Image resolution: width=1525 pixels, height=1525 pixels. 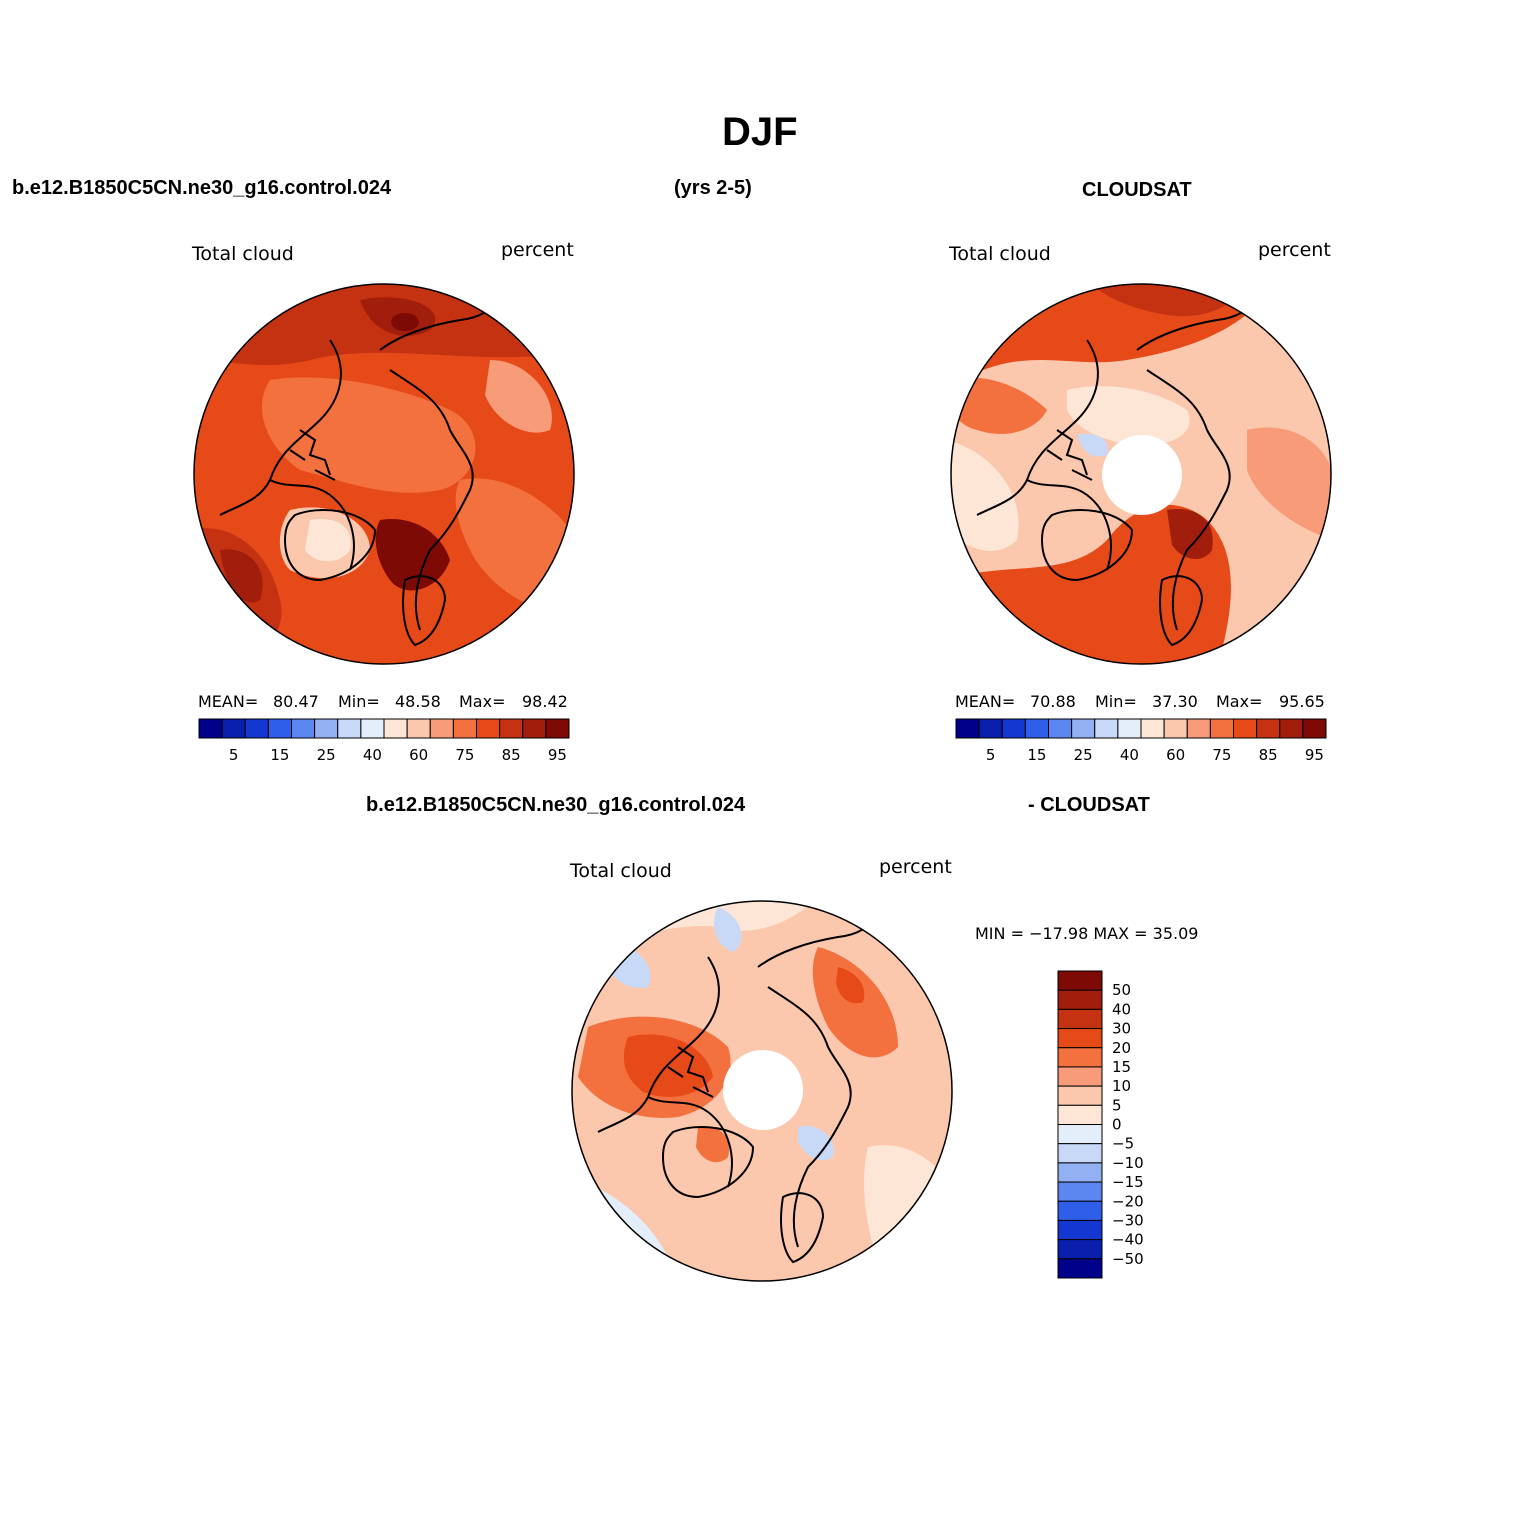 I want to click on obs-min-label: Min=, so click(x=1116, y=701).